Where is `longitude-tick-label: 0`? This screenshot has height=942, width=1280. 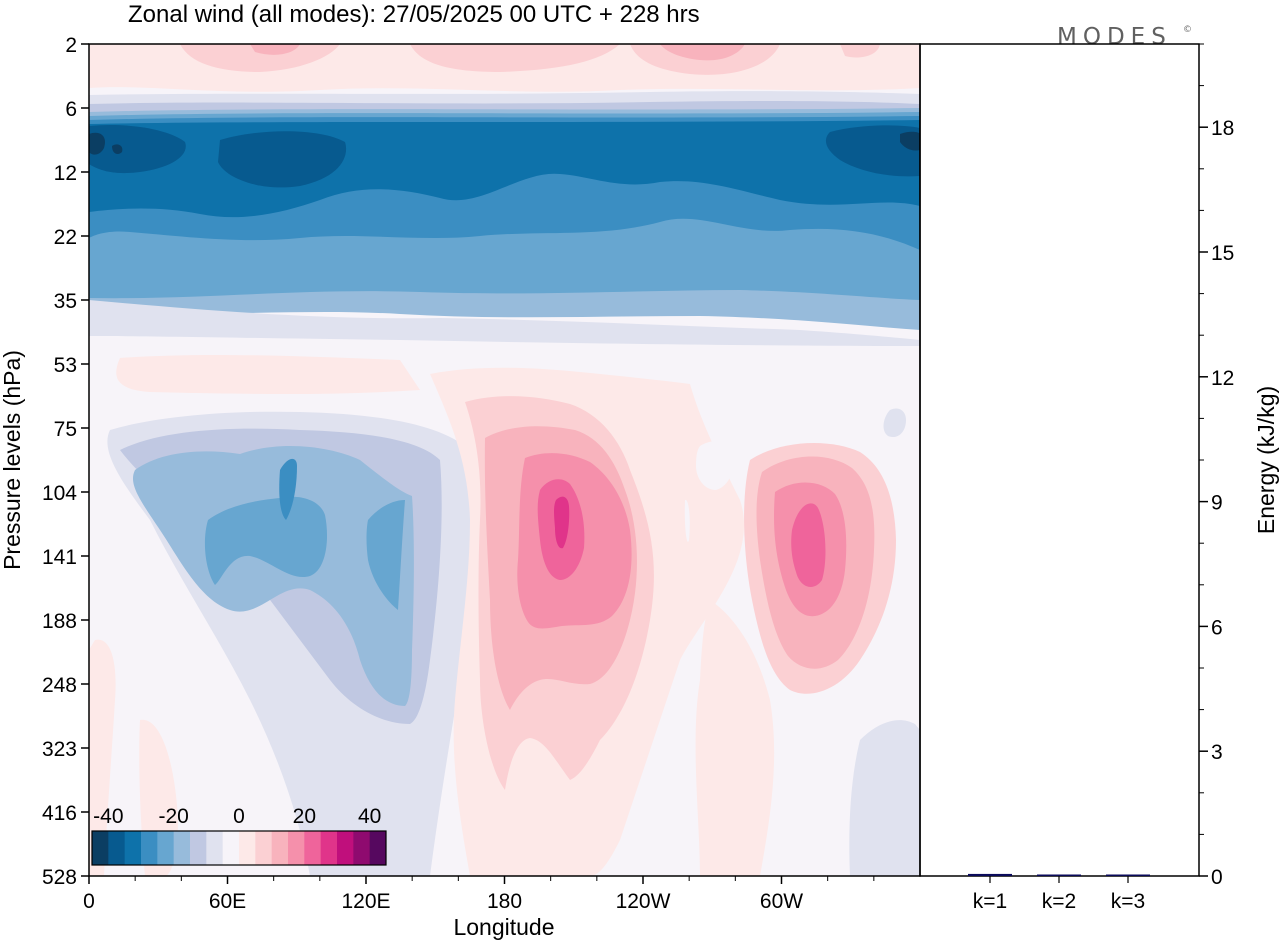 longitude-tick-label: 0 is located at coordinates (89, 901).